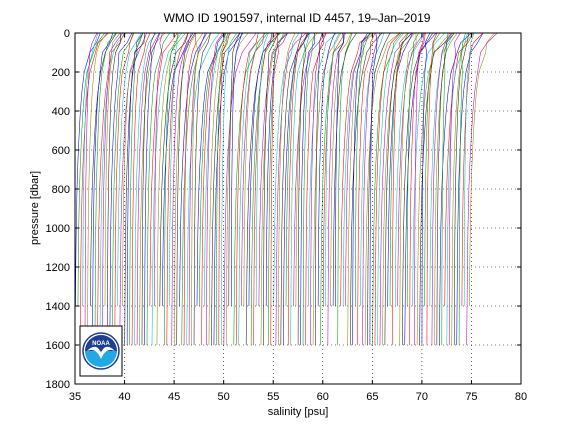  What do you see at coordinates (224, 397) in the screenshot?
I see `x-tick-label: 50` at bounding box center [224, 397].